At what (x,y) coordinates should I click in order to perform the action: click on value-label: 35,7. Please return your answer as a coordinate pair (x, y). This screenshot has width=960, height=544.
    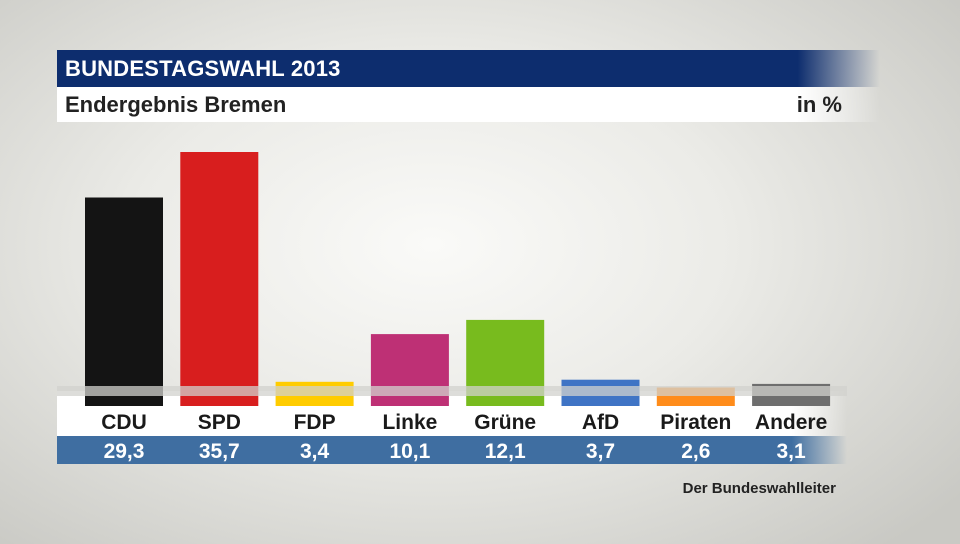
    Looking at the image, I should click on (219, 451).